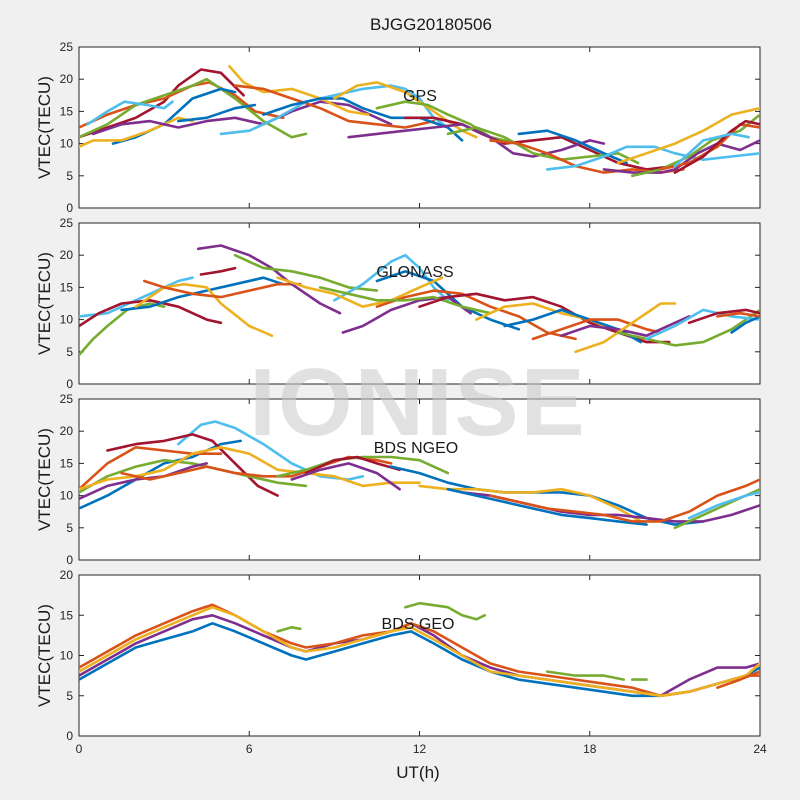 Image resolution: width=800 pixels, height=800 pixels. Describe the element at coordinates (414, 272) in the screenshot. I see `panel-label: GLONASS` at that location.